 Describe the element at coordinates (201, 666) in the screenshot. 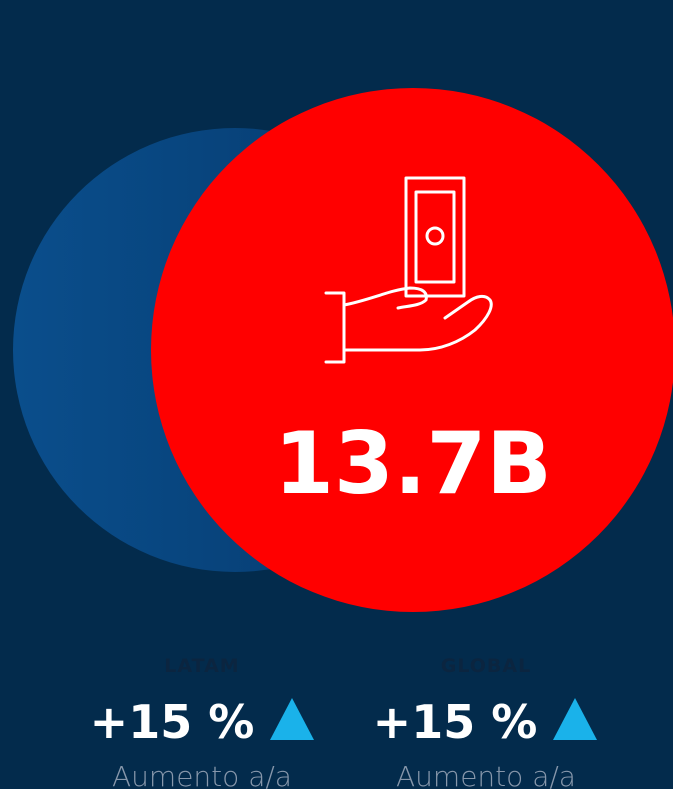

I see `stat-label: LATAM` at that location.